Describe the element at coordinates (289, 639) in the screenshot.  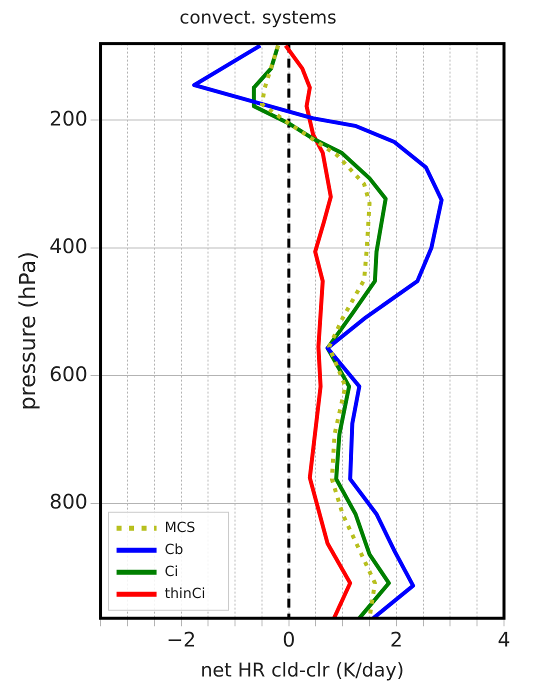
I see `x-tick-label: 0` at that location.